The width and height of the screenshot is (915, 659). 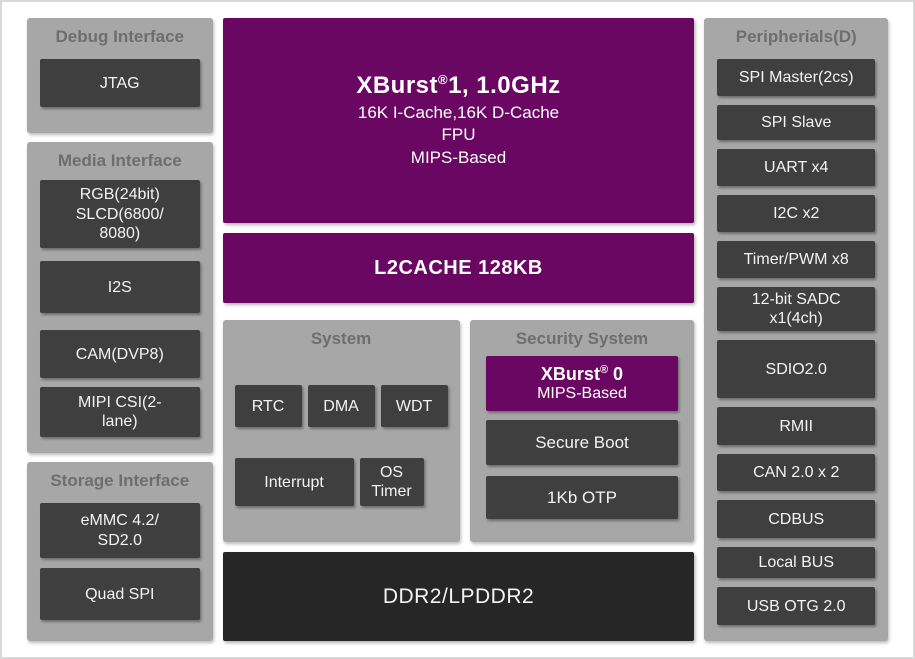 What do you see at coordinates (120, 594) in the screenshot?
I see `block-quad-spi: Quad SPI` at bounding box center [120, 594].